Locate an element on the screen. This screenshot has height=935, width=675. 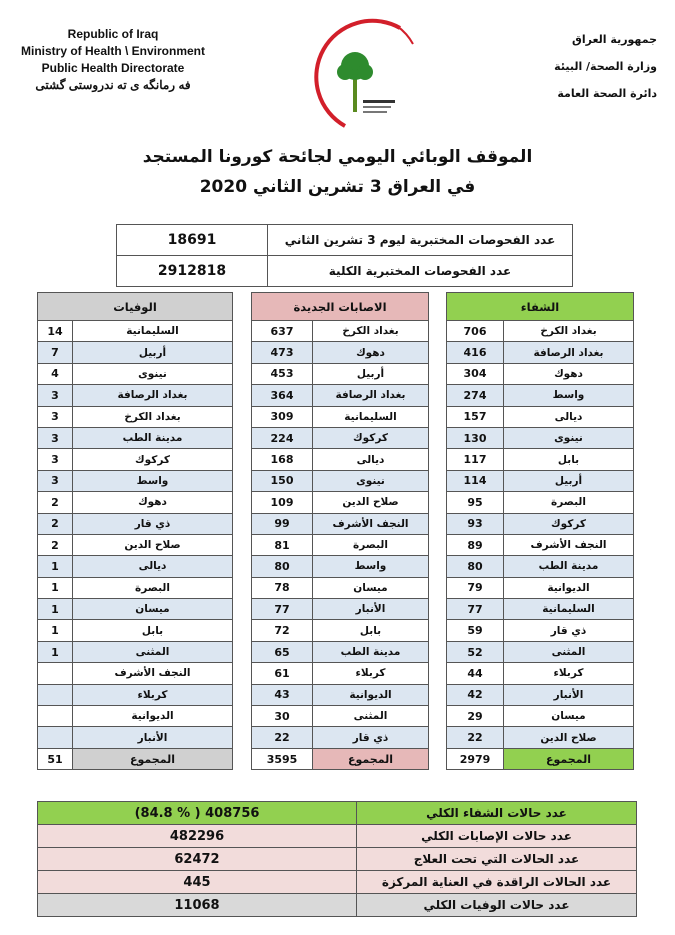
table-row: بغداد الرصافة 3 is located at coordinates (135, 395).